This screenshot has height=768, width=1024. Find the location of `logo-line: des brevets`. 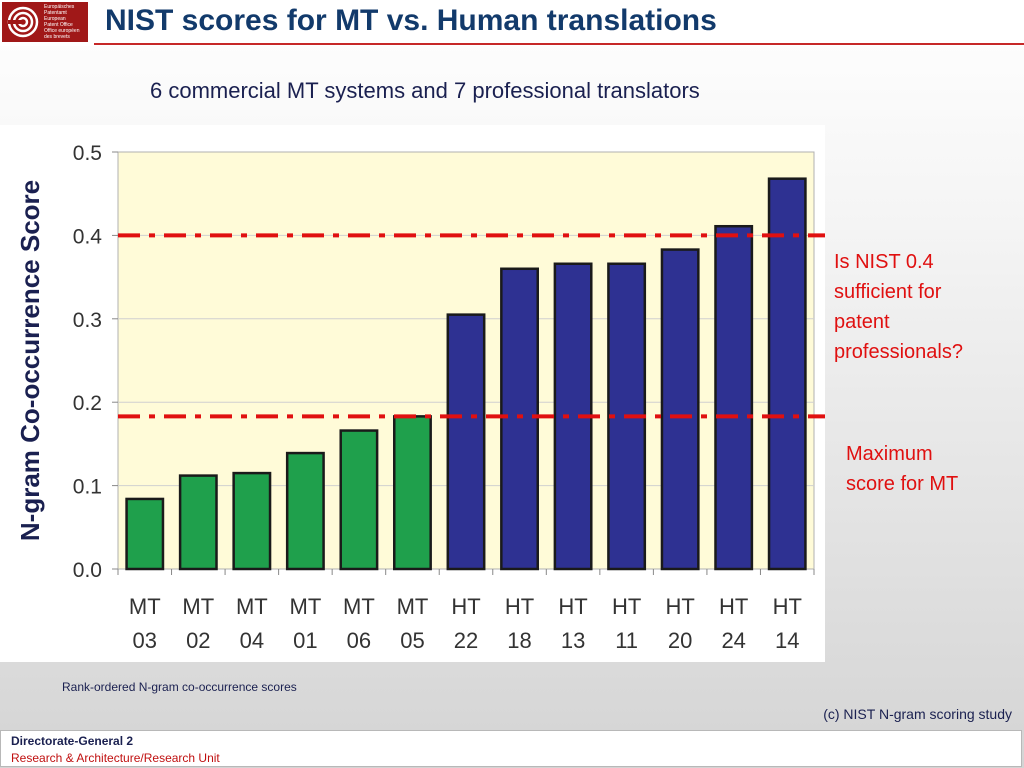

logo-line: des brevets is located at coordinates (57, 37).